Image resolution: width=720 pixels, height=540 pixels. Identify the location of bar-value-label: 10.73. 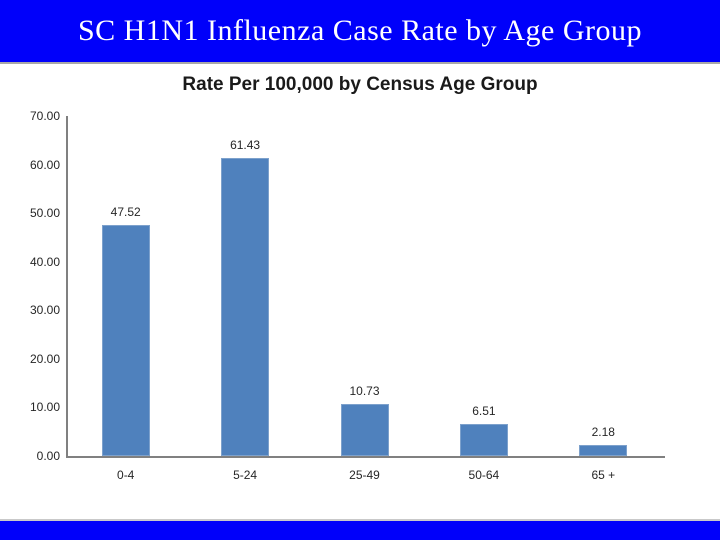
(364, 391).